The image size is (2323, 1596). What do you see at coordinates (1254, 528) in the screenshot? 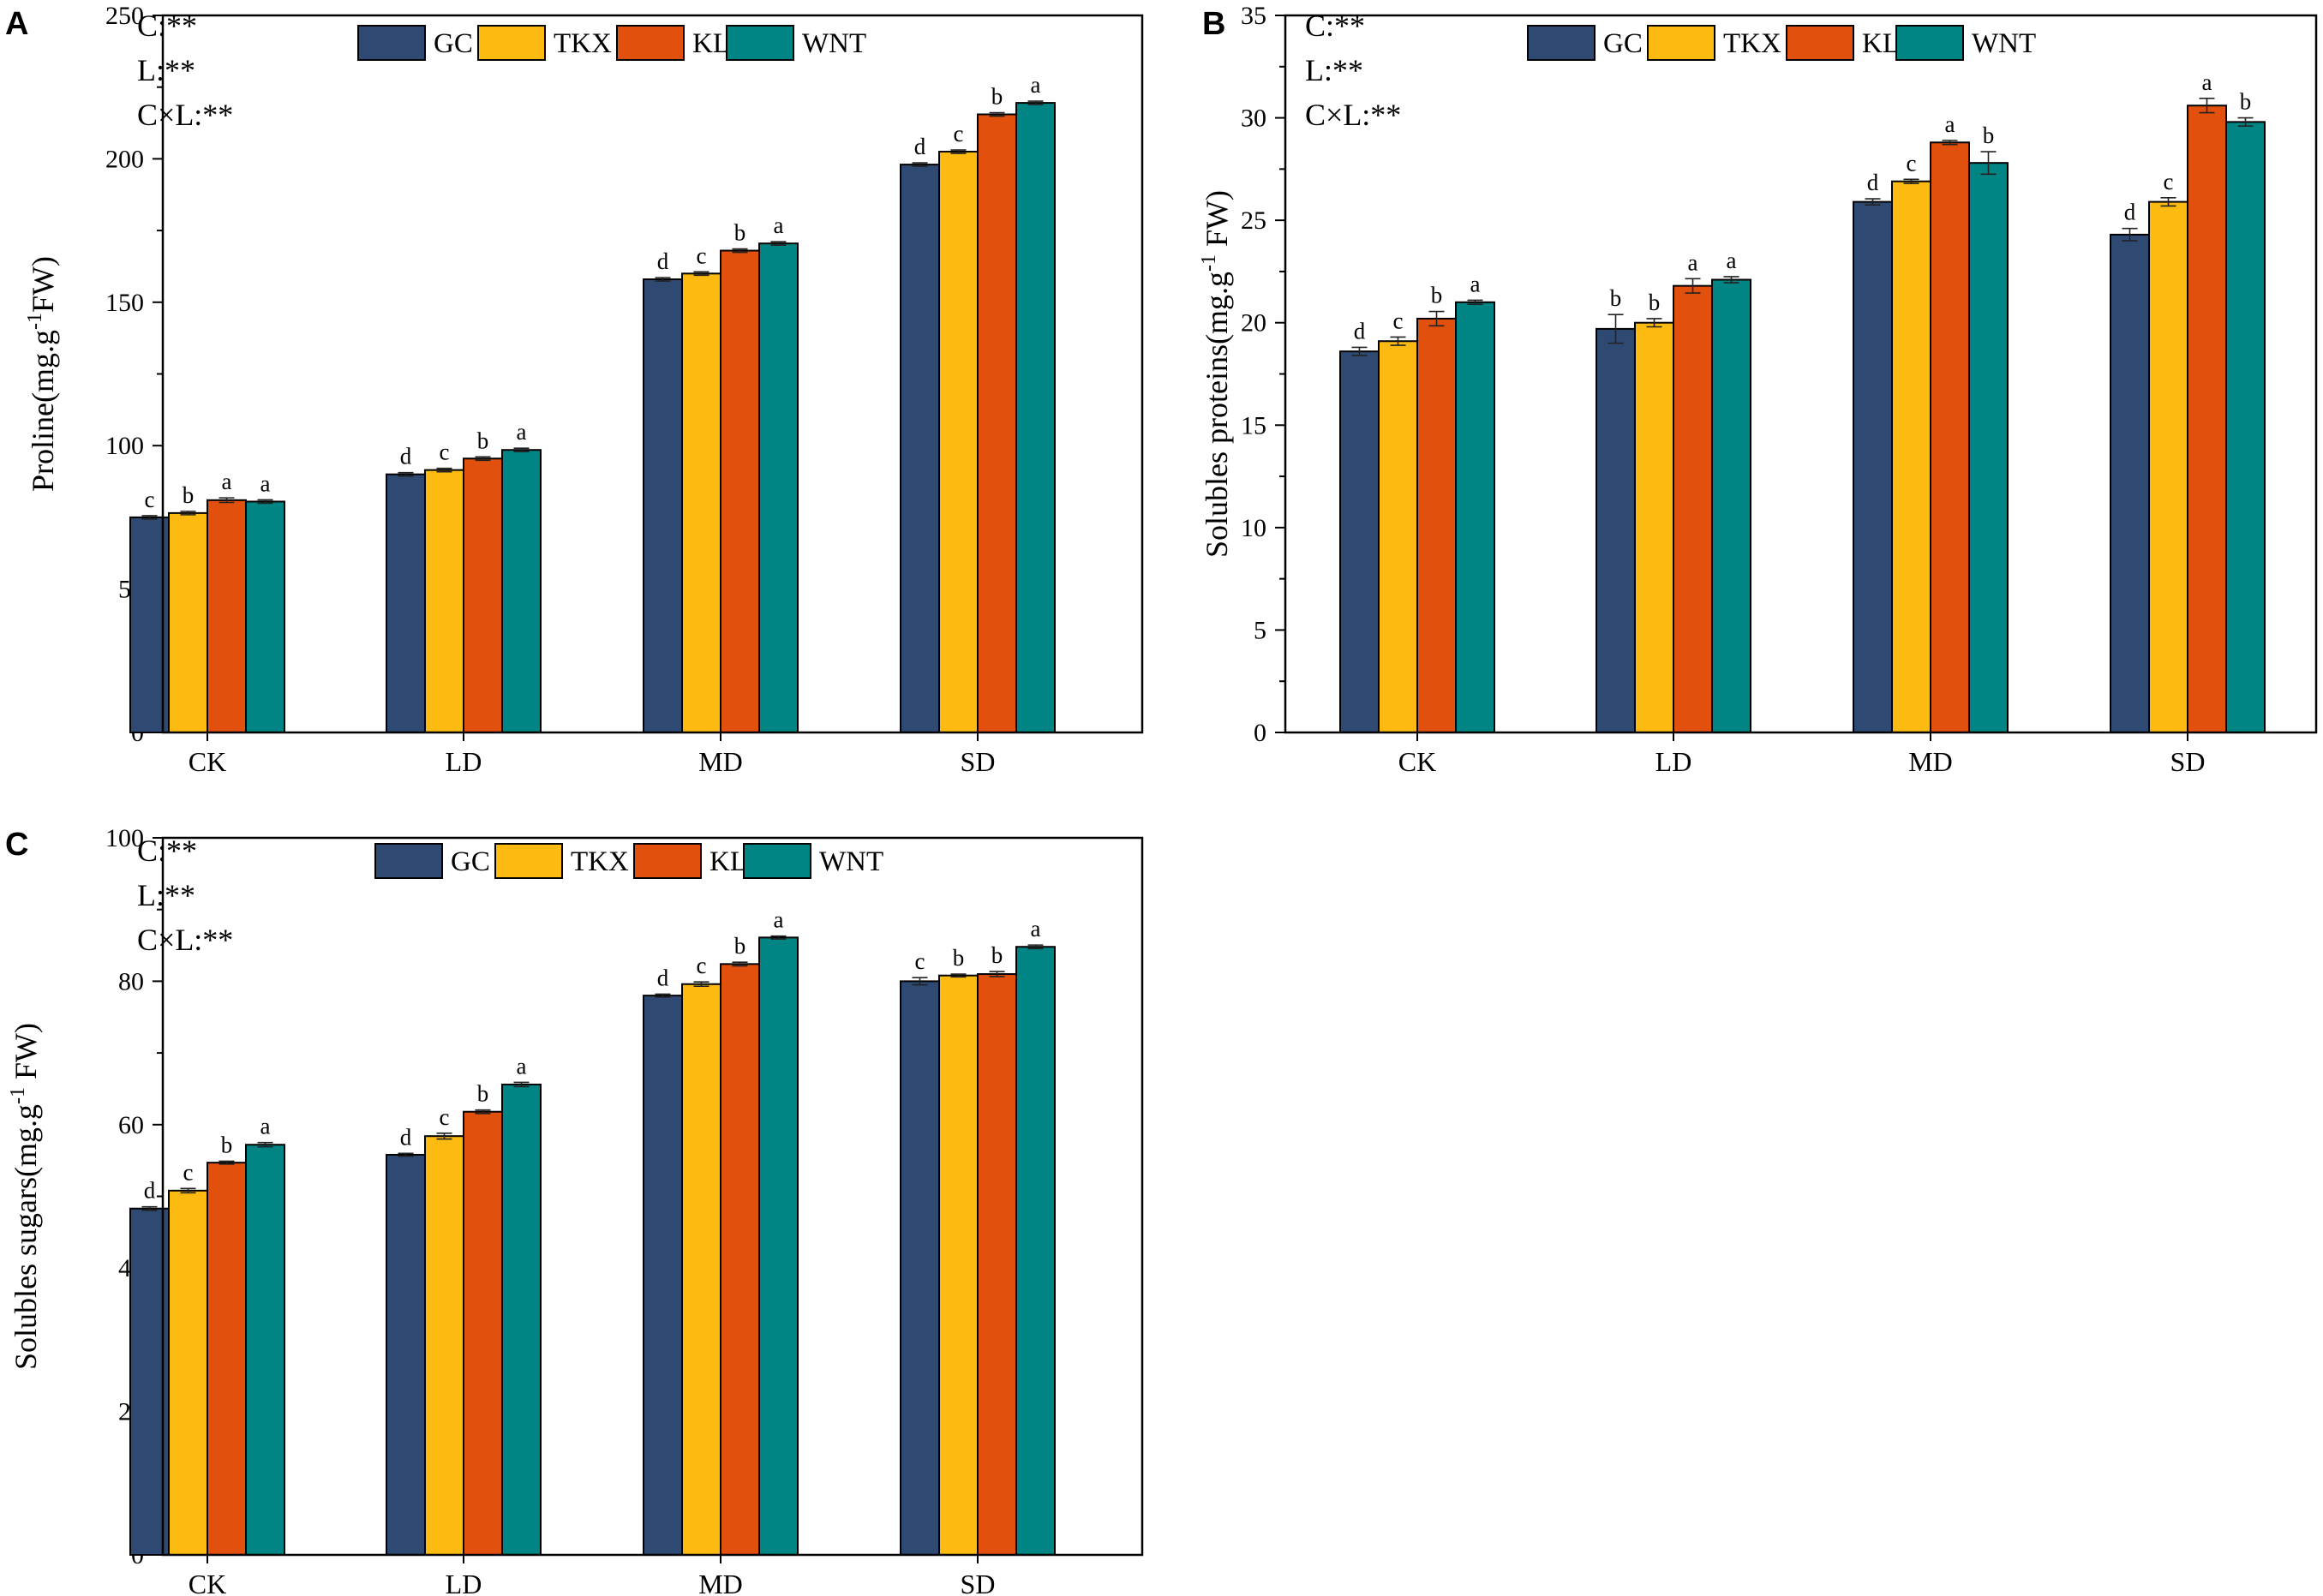
I see `y-tick-label: 10` at bounding box center [1254, 528].